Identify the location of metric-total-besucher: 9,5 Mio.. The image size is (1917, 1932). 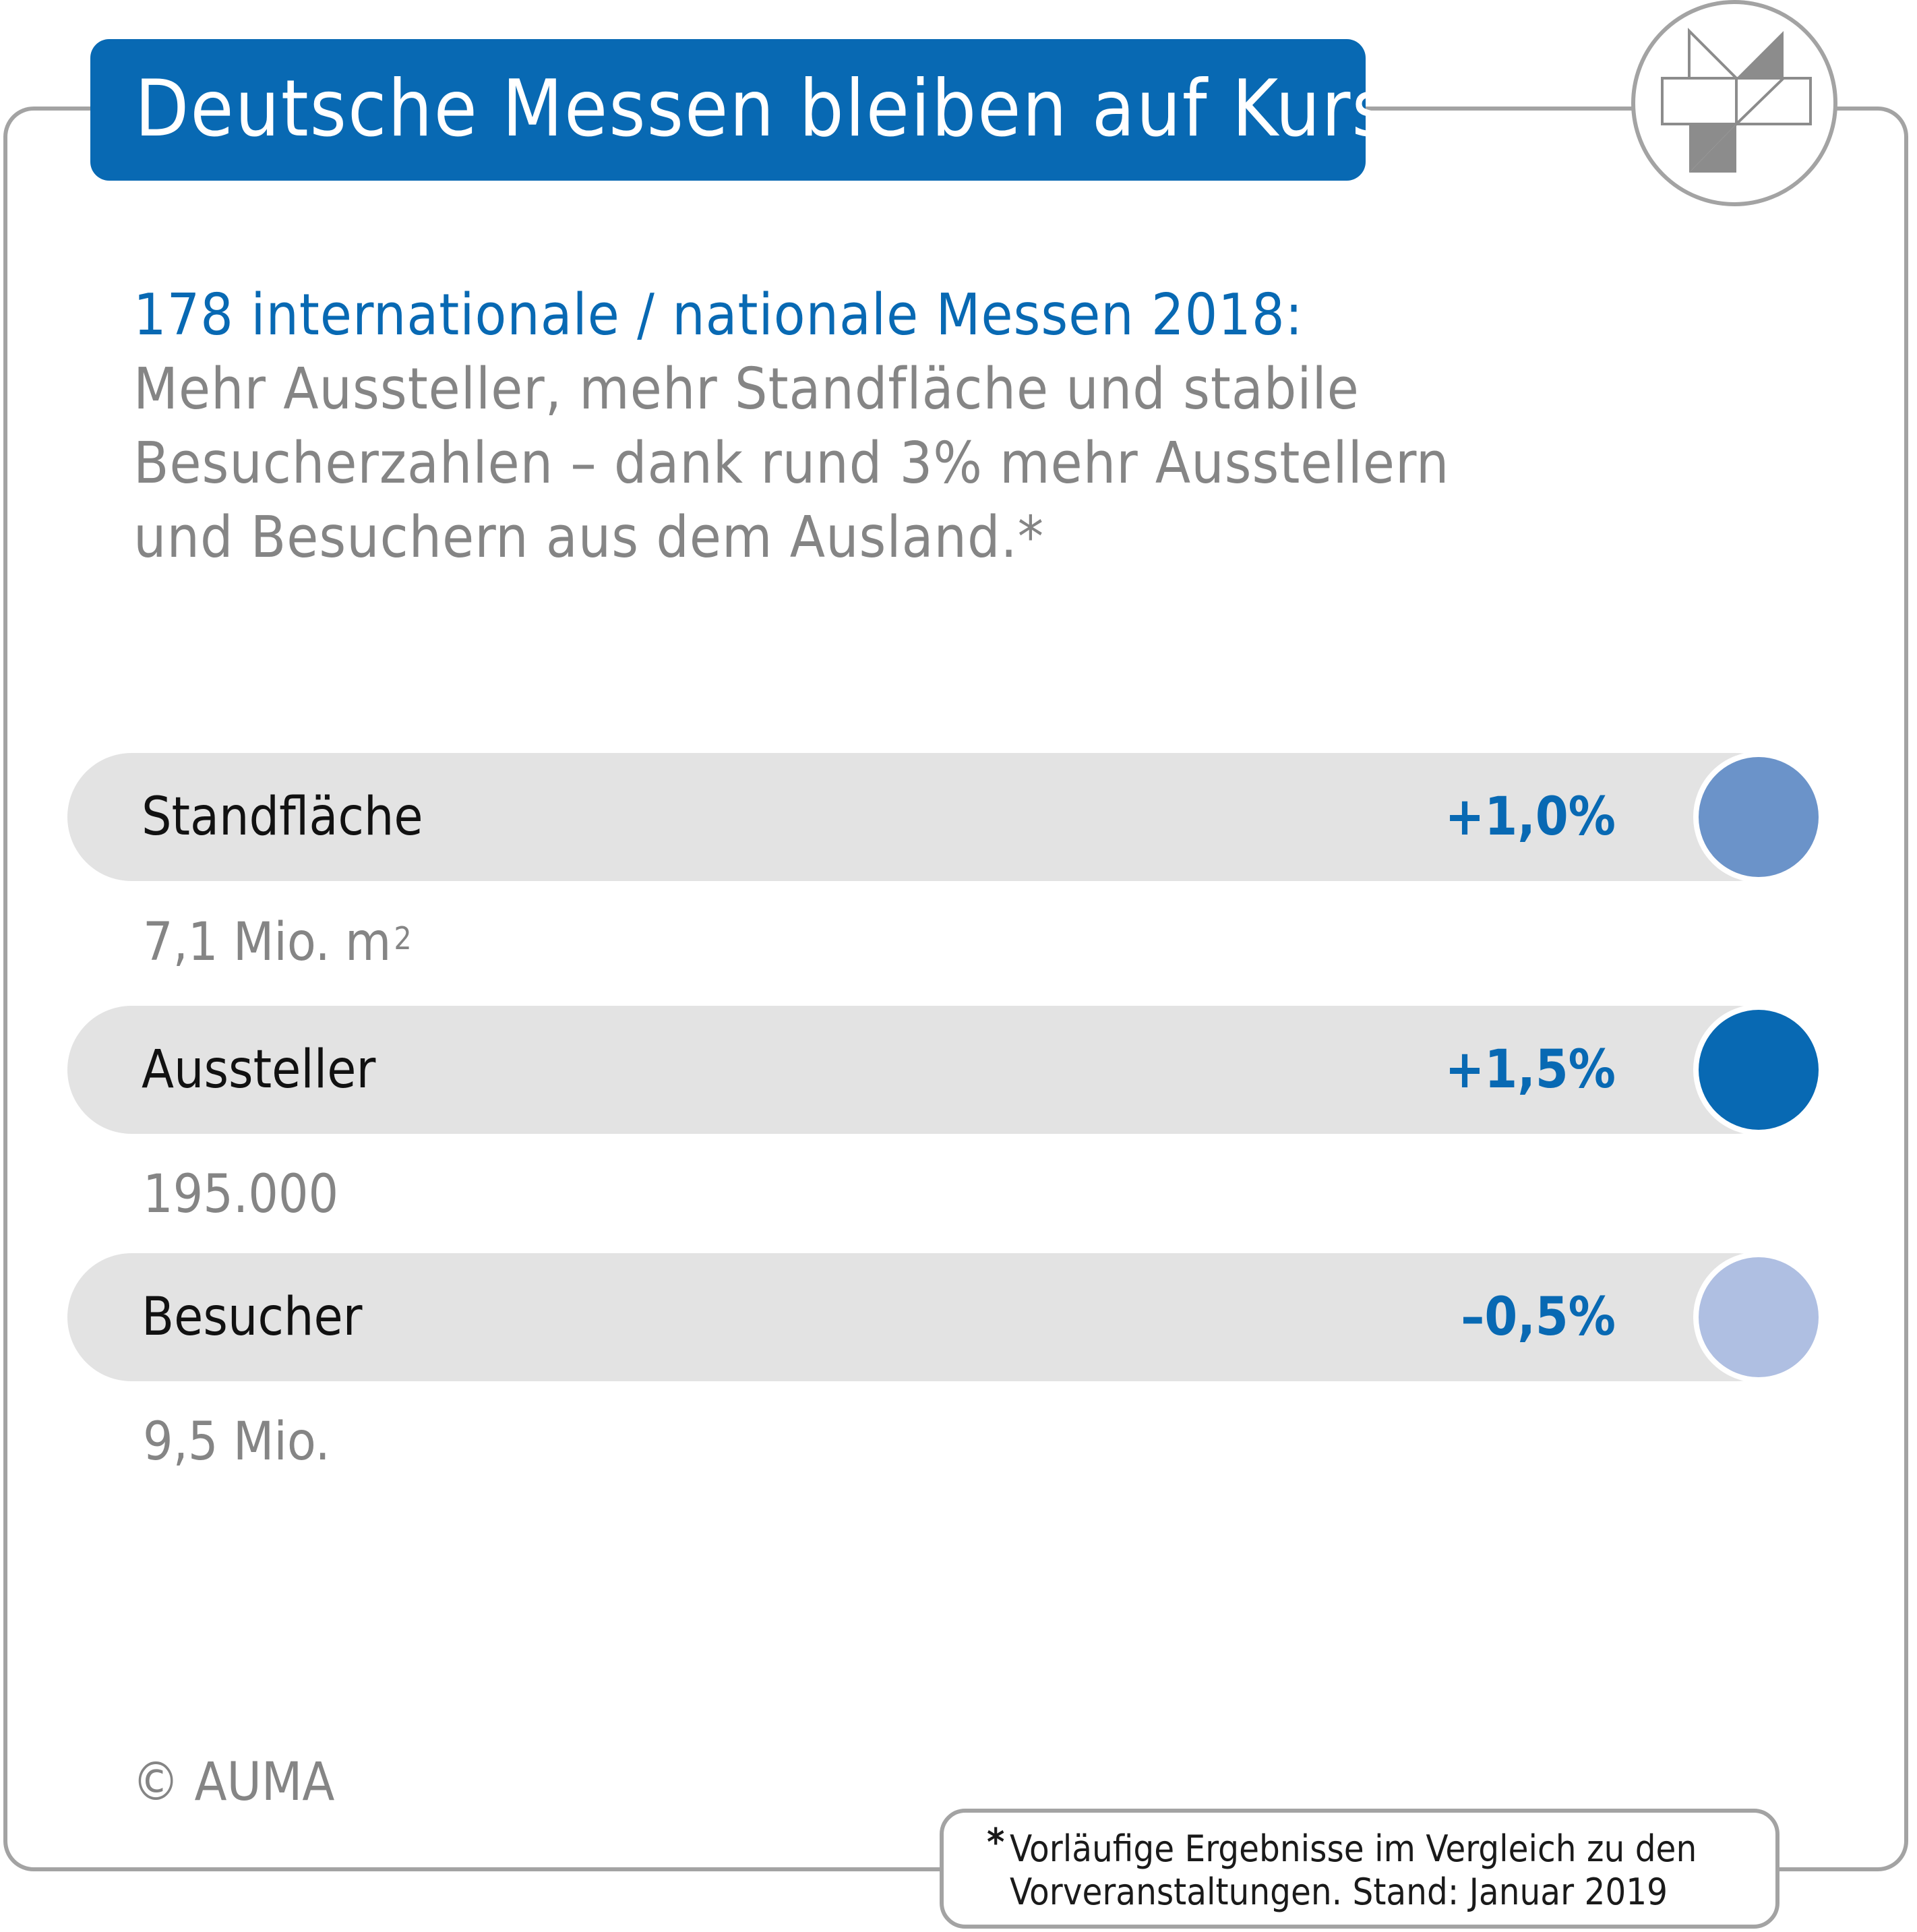
(237, 1442).